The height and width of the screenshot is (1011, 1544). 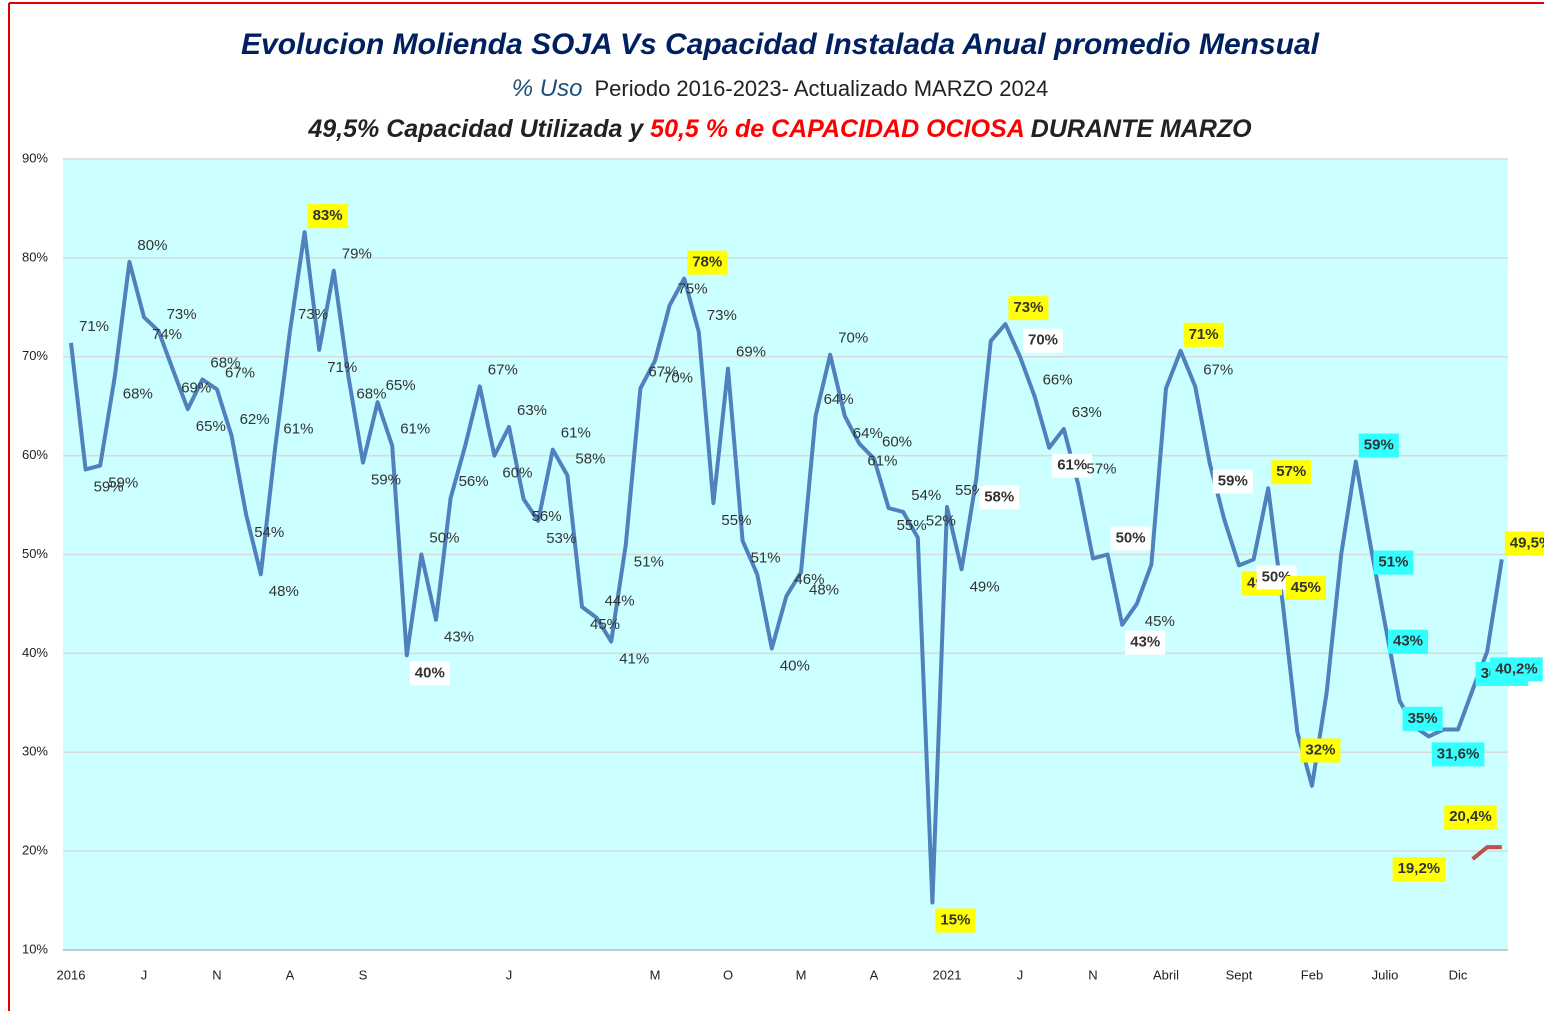 I want to click on x-tick-label: Julio, so click(x=1385, y=974).